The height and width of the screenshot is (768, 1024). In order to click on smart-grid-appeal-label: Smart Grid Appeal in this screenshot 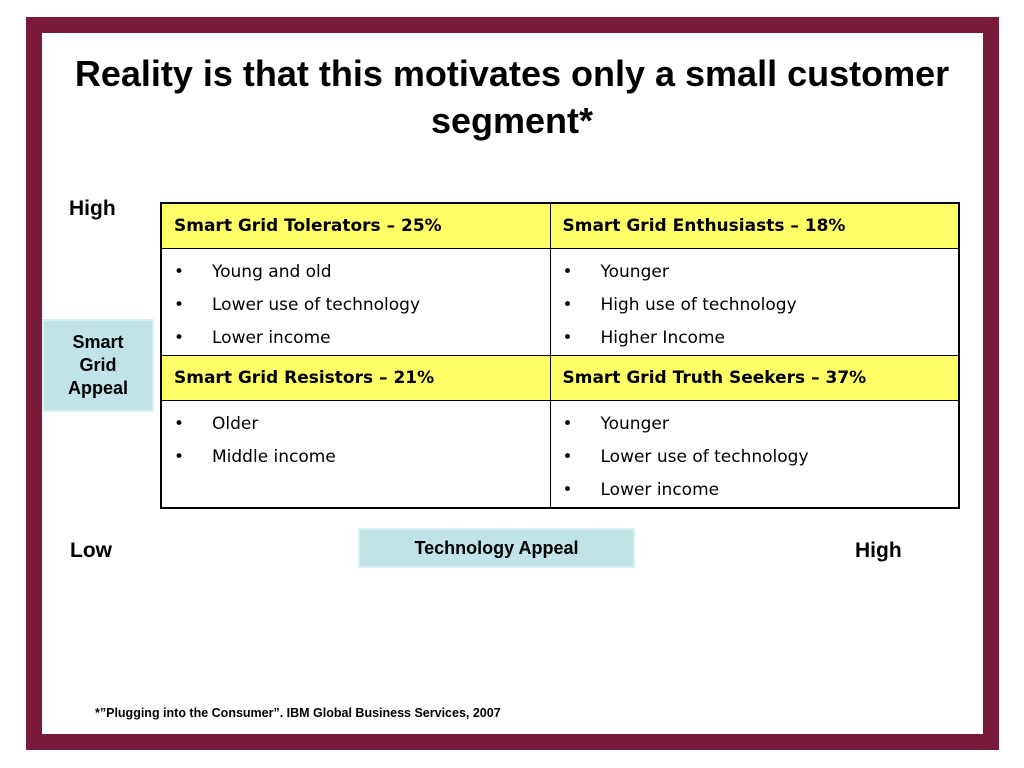, I will do `click(98, 365)`.